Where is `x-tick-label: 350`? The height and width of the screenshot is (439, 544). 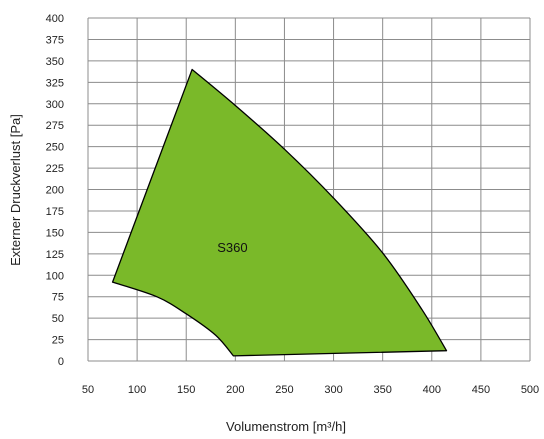
x-tick-label: 350 is located at coordinates (382, 390).